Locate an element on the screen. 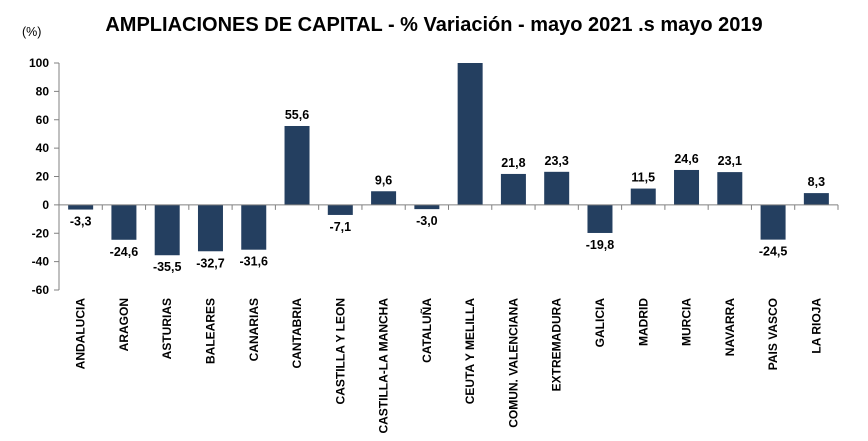  category-label: ARAGON is located at coordinates (124, 324).